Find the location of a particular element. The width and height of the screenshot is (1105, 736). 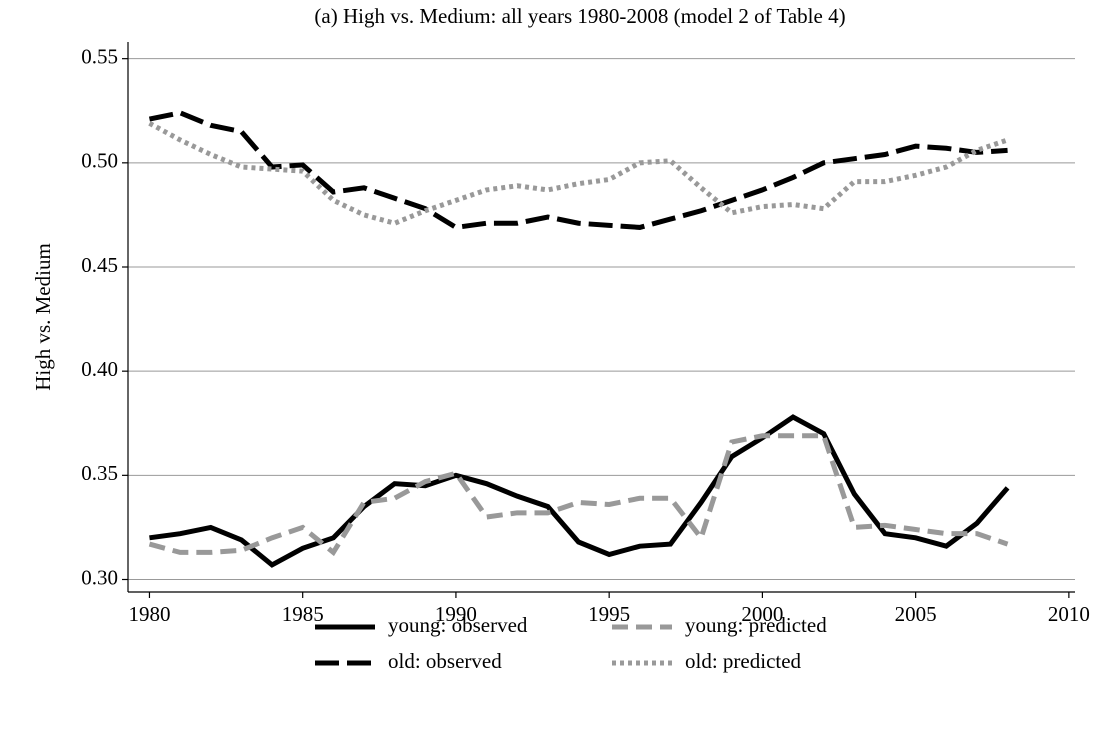

x-tick-label: 1985 is located at coordinates (303, 614).